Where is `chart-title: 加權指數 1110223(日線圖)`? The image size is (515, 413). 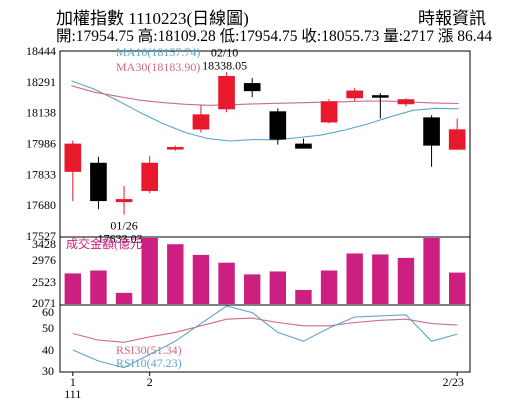
chart-title: 加權指數 1110223(日線圖) is located at coordinates (152, 18).